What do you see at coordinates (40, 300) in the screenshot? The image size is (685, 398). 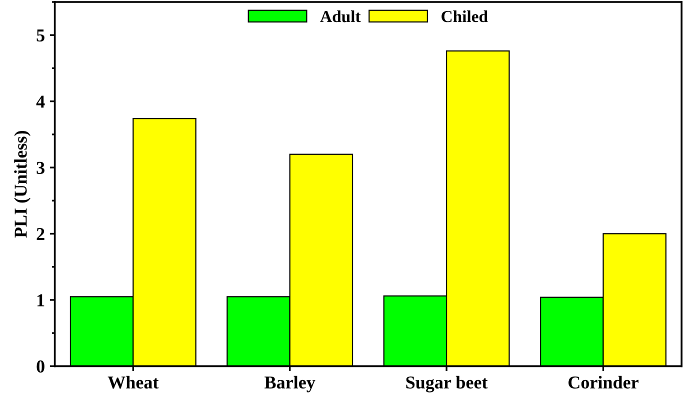 I see `y-tick-label: 1` at bounding box center [40, 300].